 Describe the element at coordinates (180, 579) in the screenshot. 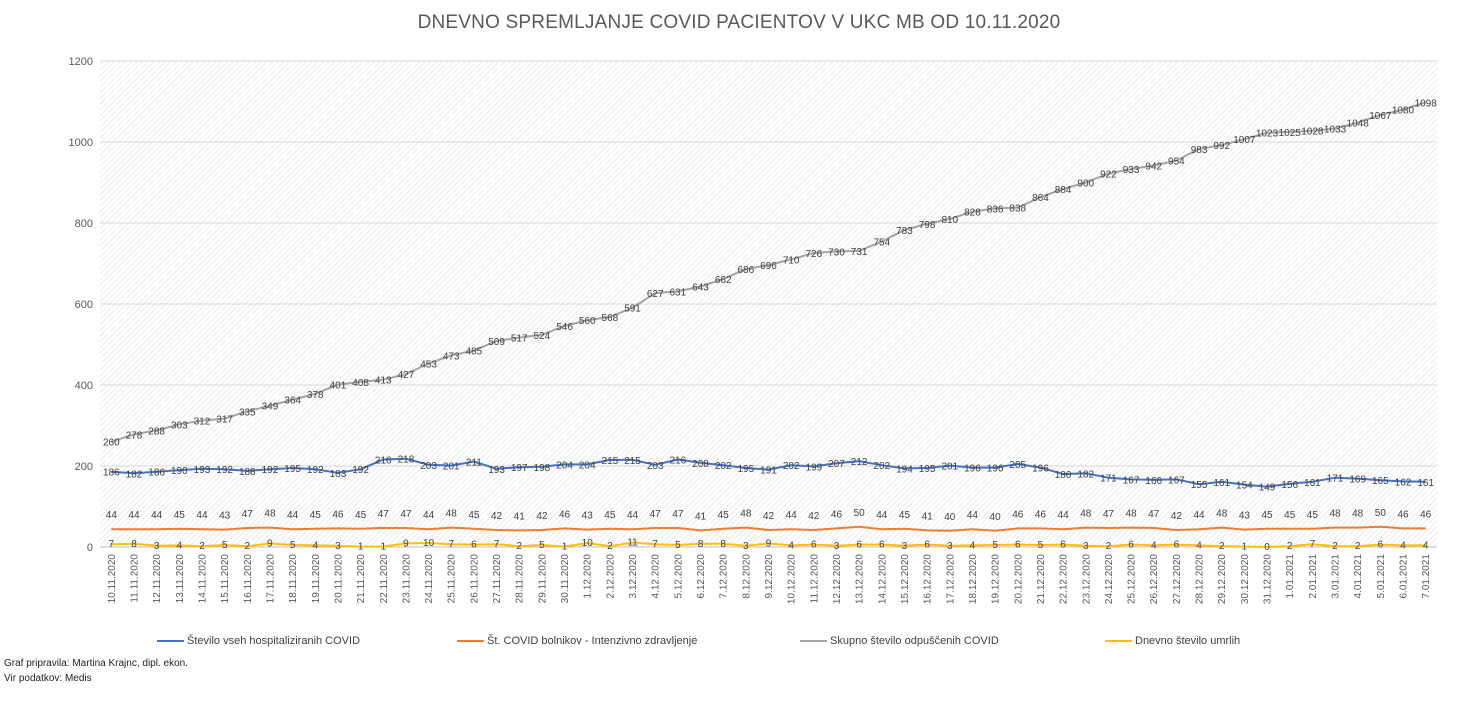

I see `x-tick-label: 13.11.2020` at that location.